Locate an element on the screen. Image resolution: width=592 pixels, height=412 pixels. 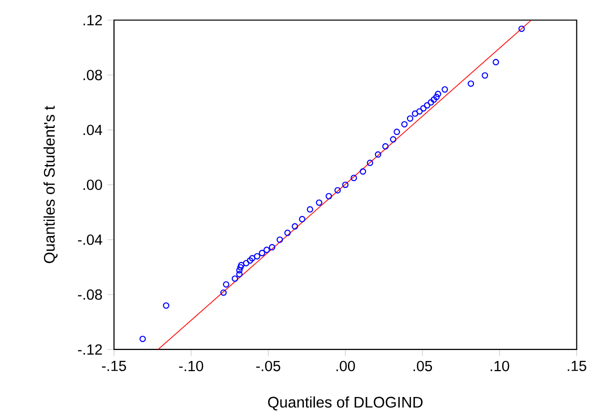
y-tick-label: .12 is located at coordinates (93, 20).